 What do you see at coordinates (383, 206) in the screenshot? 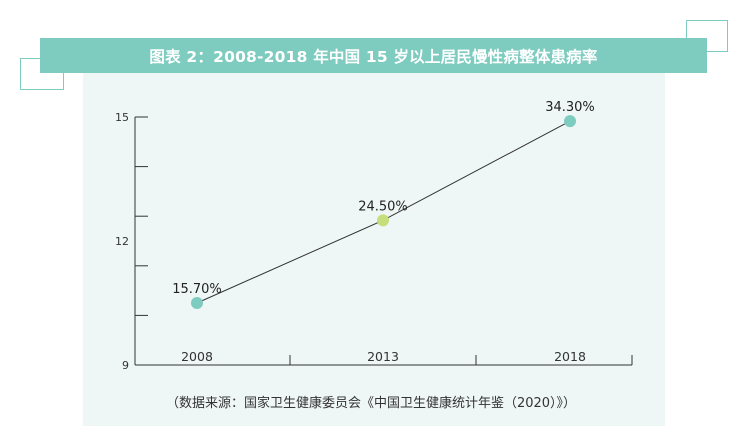
I see `data-label: 24.50%` at bounding box center [383, 206].